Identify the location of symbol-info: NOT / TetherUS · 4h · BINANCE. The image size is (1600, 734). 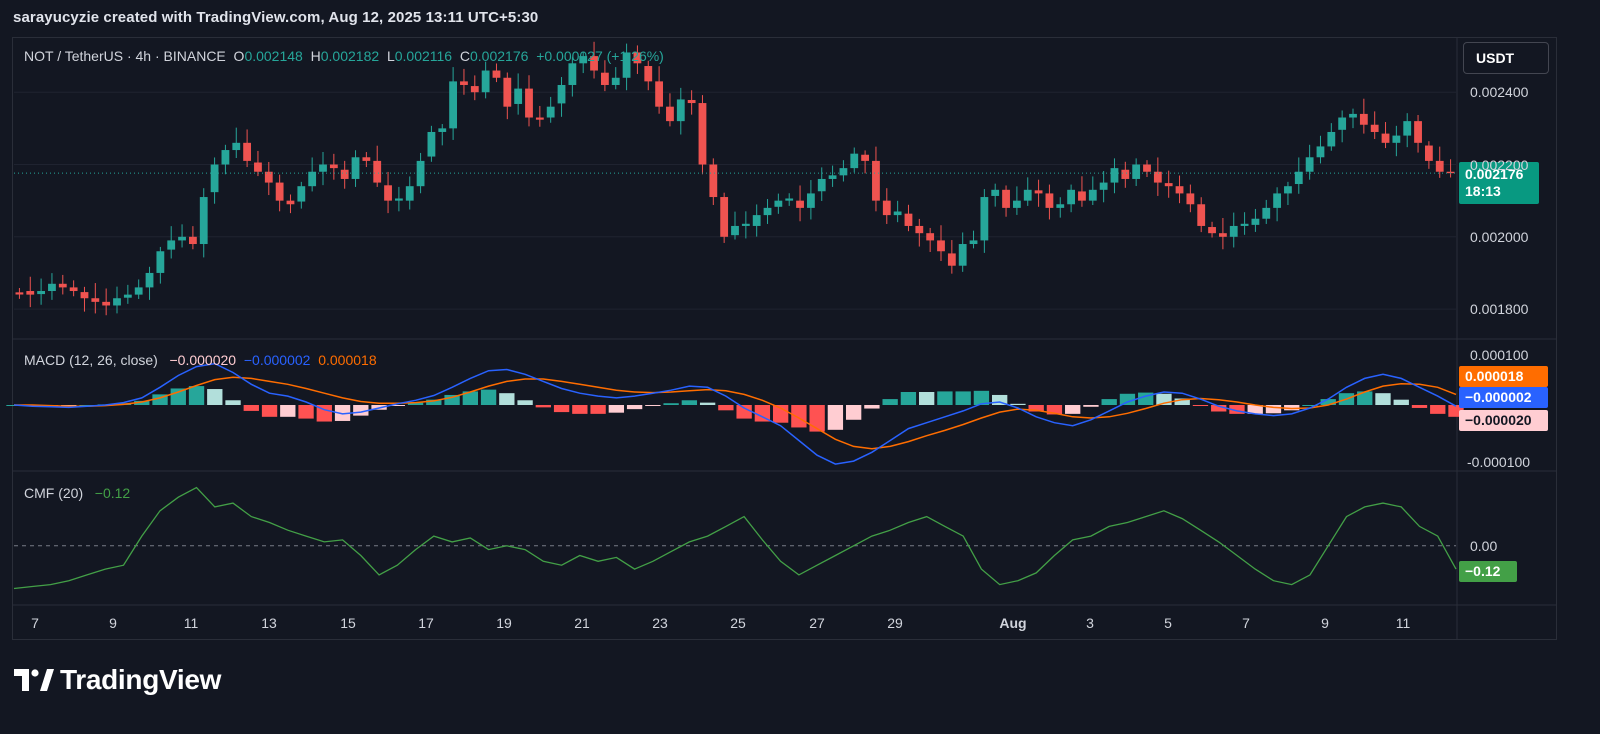
(125, 56).